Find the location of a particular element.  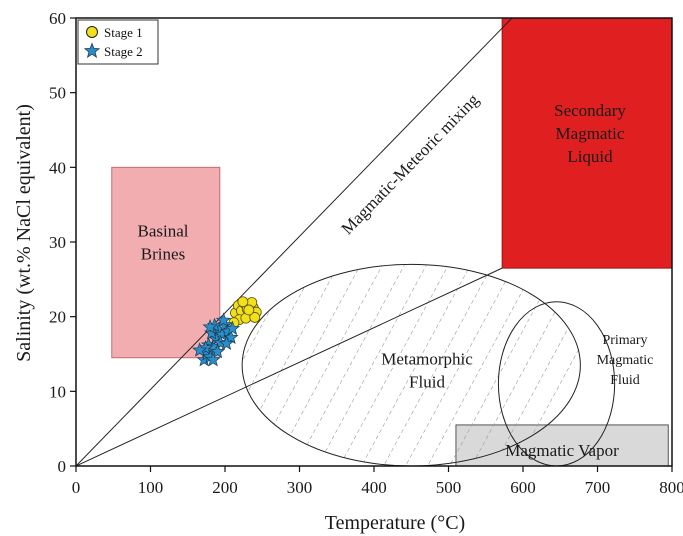

y-tick-label: 0 is located at coordinates (62, 466).